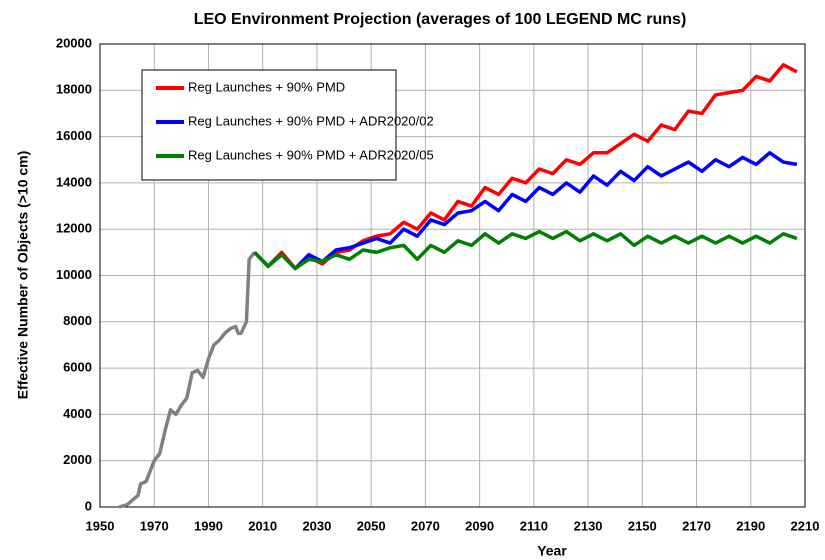  What do you see at coordinates (77, 320) in the screenshot?
I see `y-tick-label: 8000` at bounding box center [77, 320].